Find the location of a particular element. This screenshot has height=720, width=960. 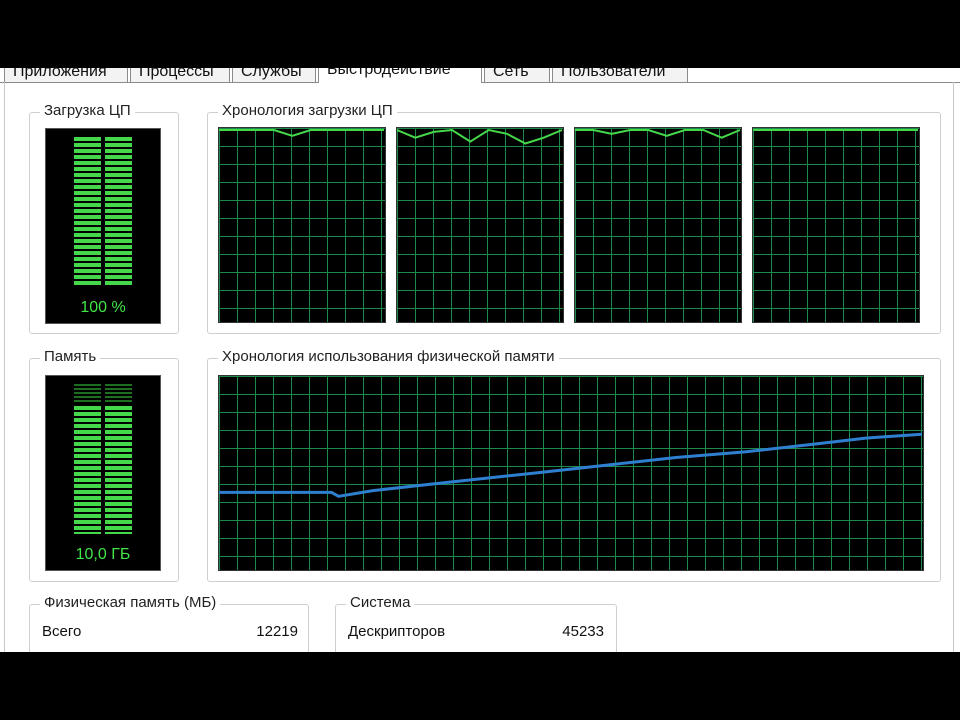

system-handles-label: Дескрипторов is located at coordinates (397, 631).